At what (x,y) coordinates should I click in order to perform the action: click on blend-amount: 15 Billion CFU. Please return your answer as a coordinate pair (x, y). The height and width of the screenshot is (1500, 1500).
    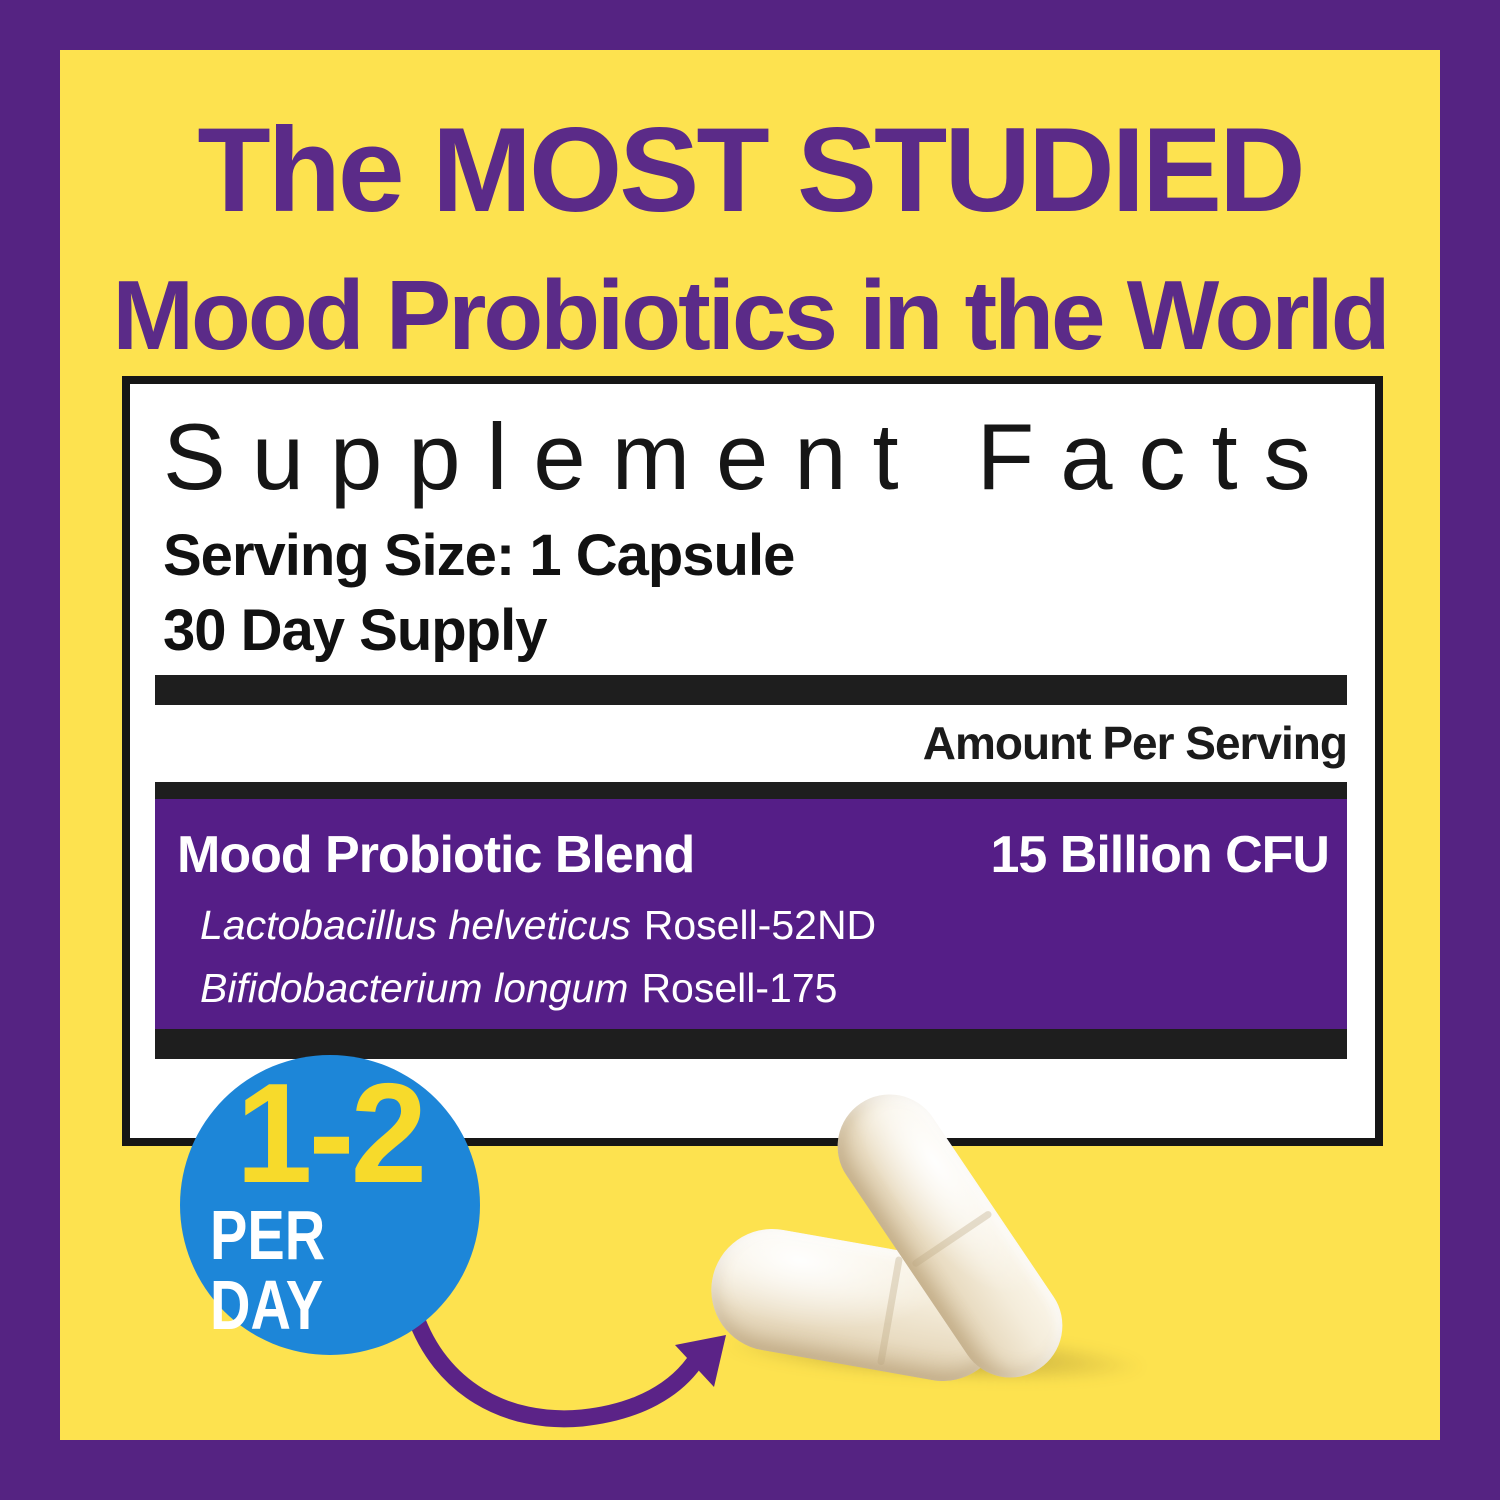
    Looking at the image, I should click on (1160, 855).